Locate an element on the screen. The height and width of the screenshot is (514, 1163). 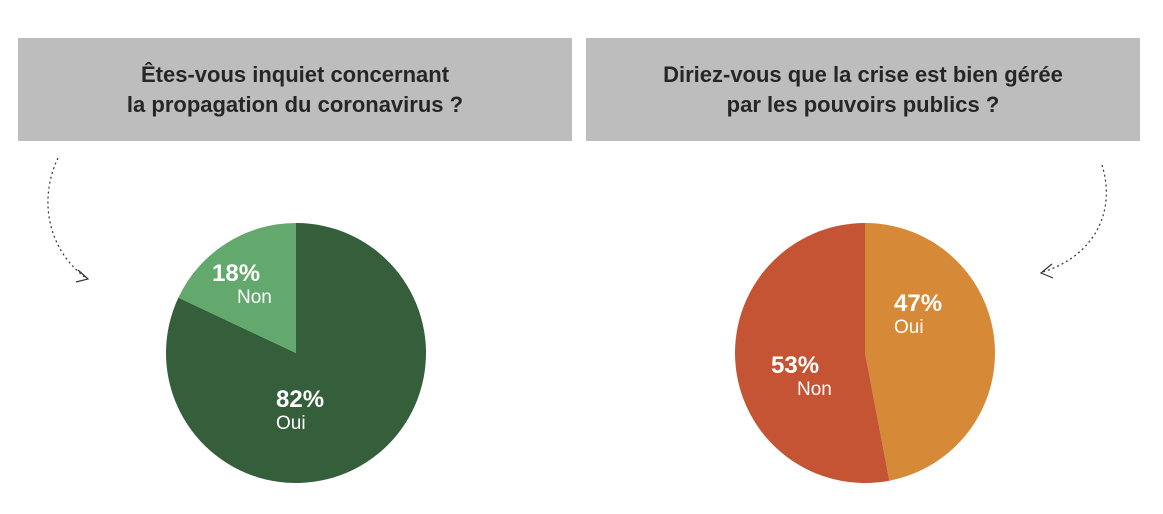
label-non-right: 53% Non is located at coordinates (801, 376).